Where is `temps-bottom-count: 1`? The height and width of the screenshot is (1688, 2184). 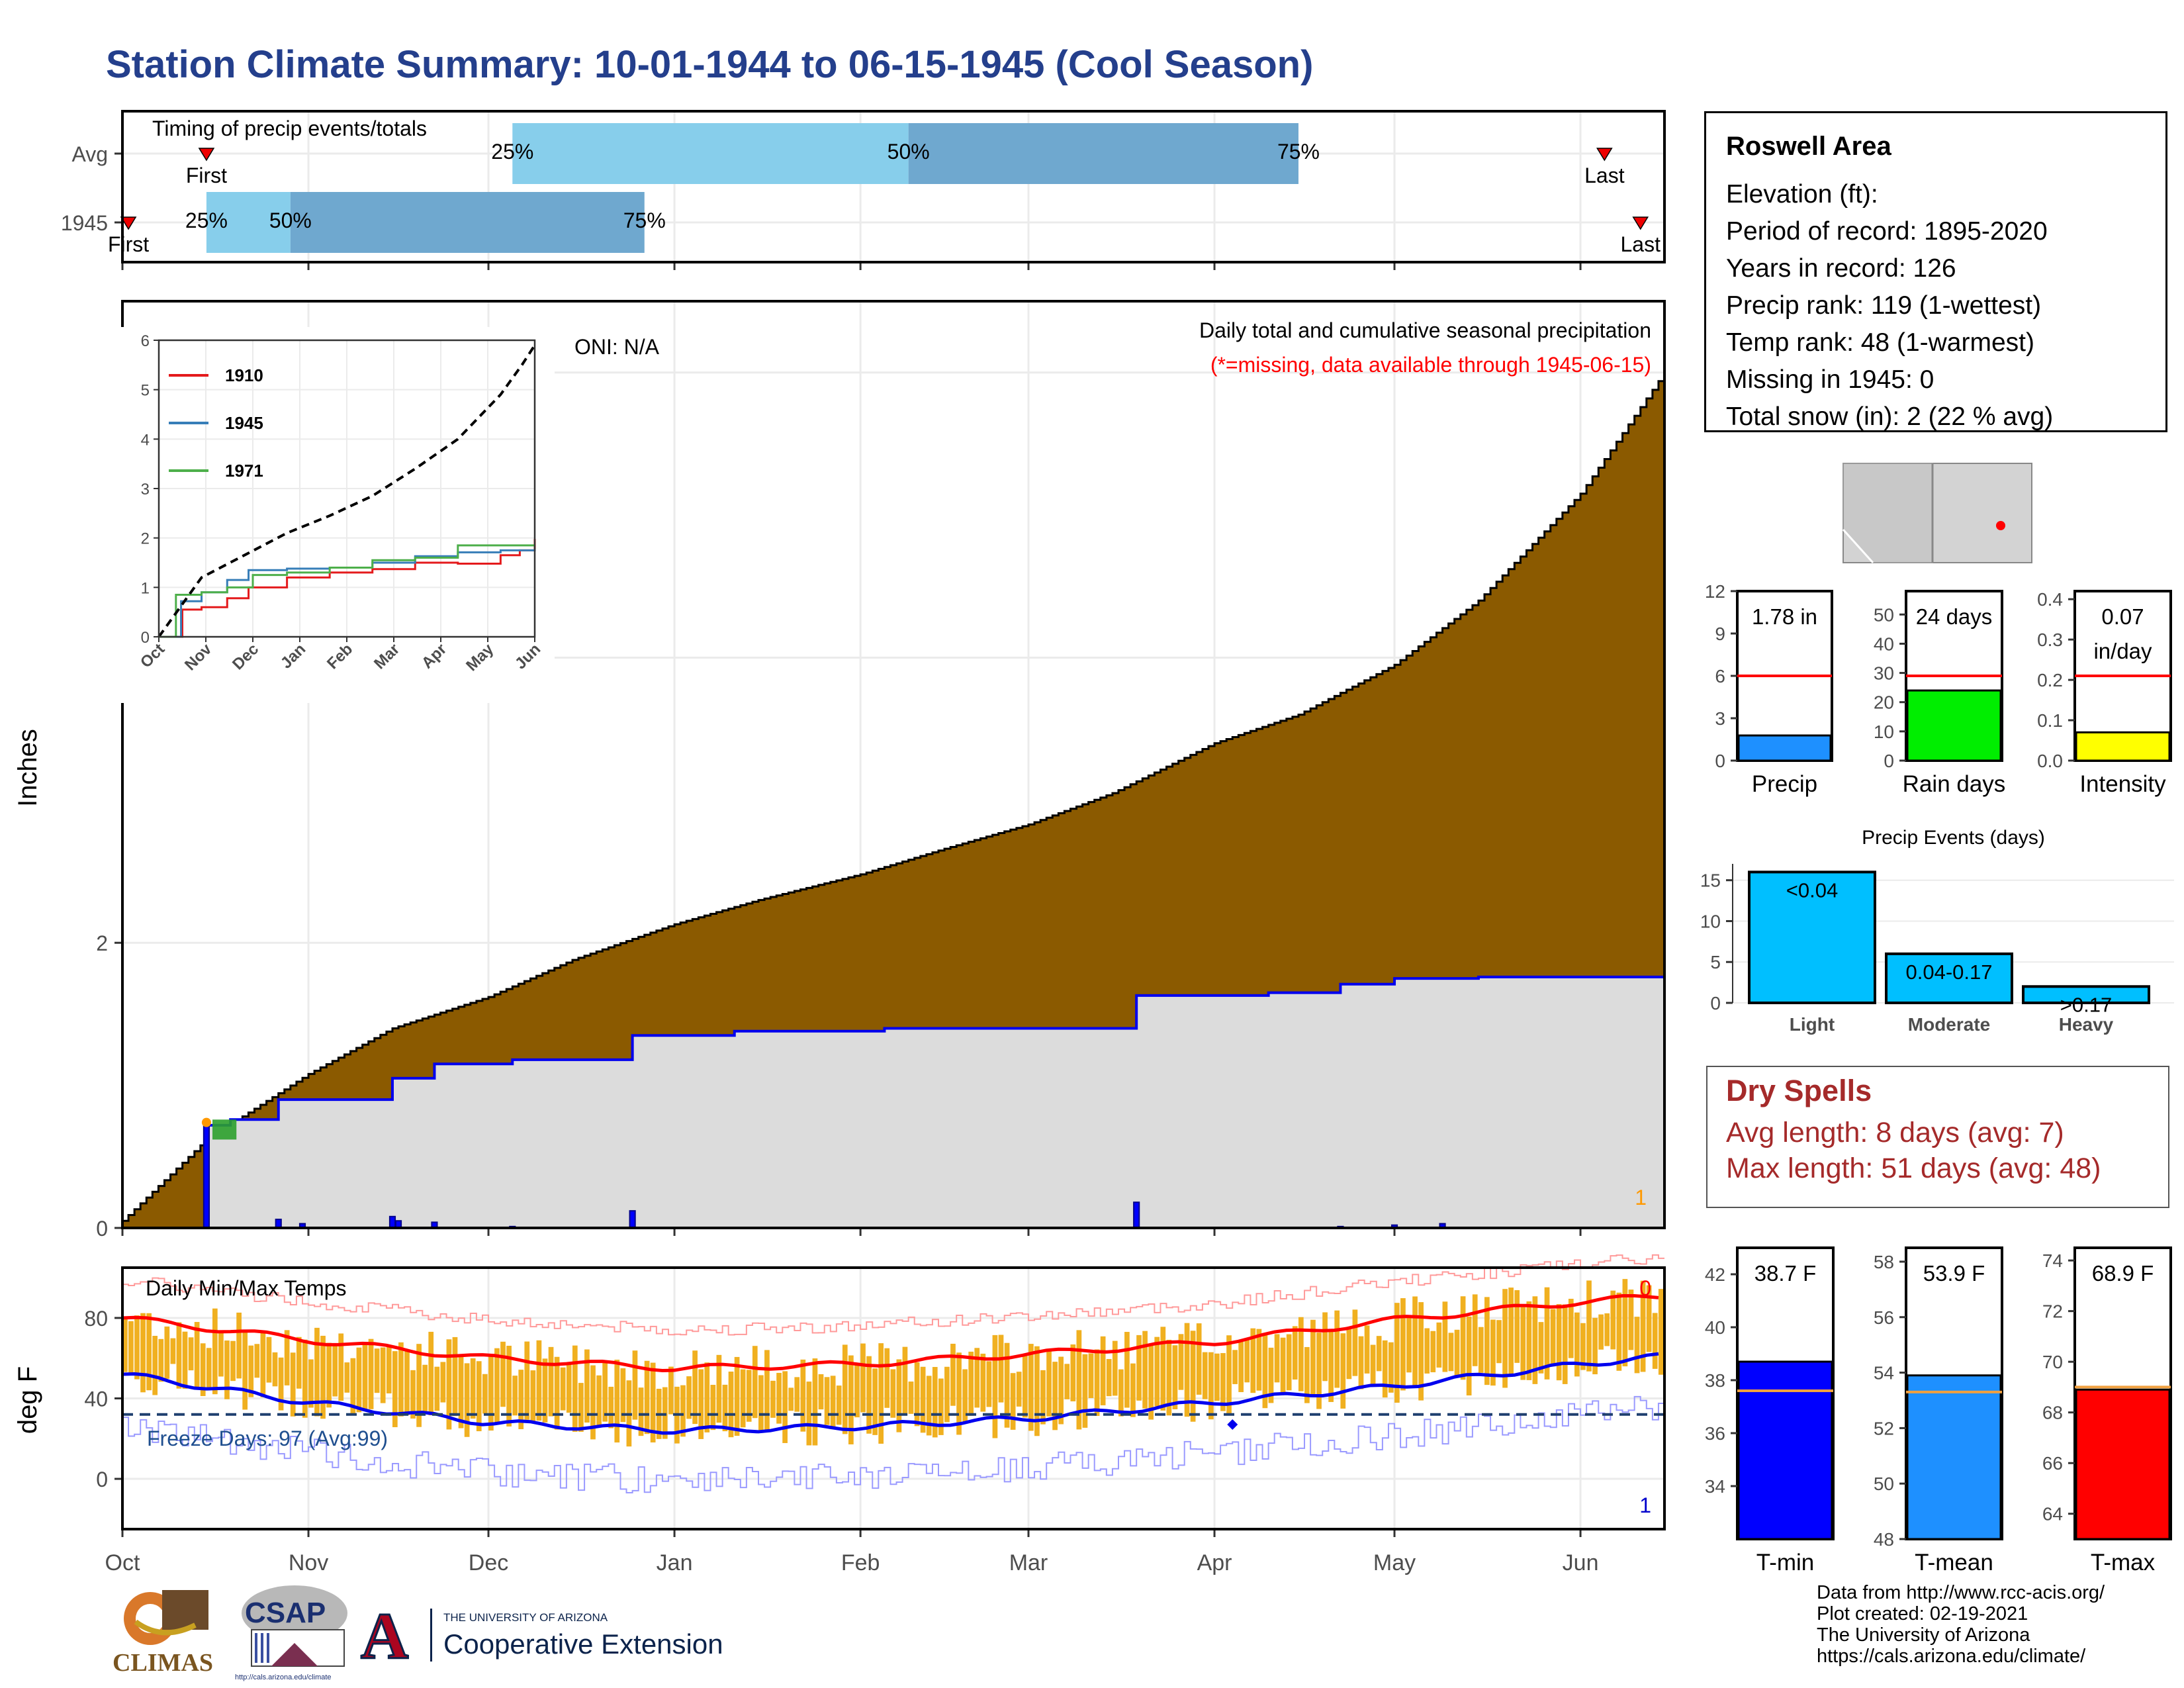 temps-bottom-count: 1 is located at coordinates (1645, 1505).